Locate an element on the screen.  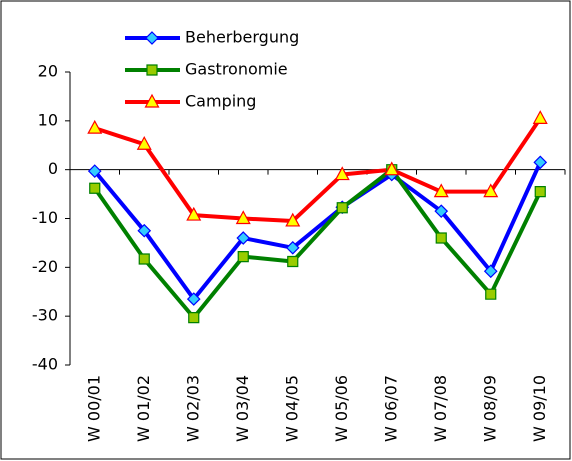
x-tick-label: W 07/08 is located at coordinates (440, 408).